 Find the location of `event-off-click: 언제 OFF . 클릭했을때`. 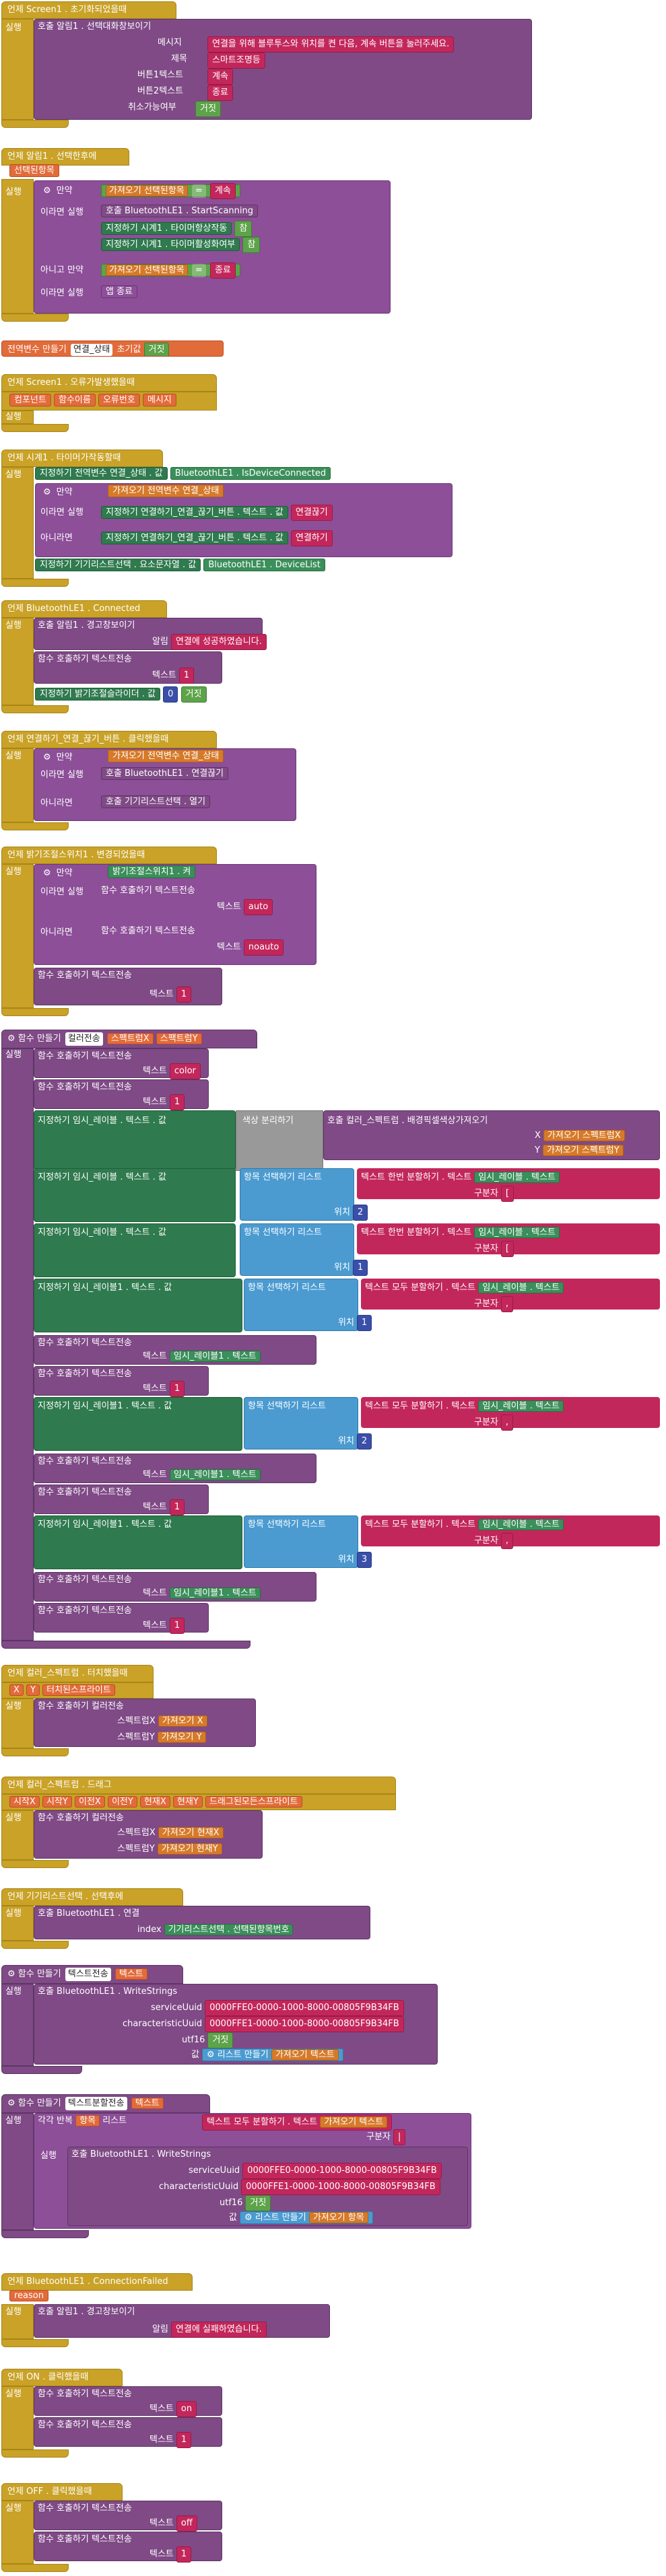

event-off-click: 언제 OFF . 클릭했을때 is located at coordinates (62, 2492).